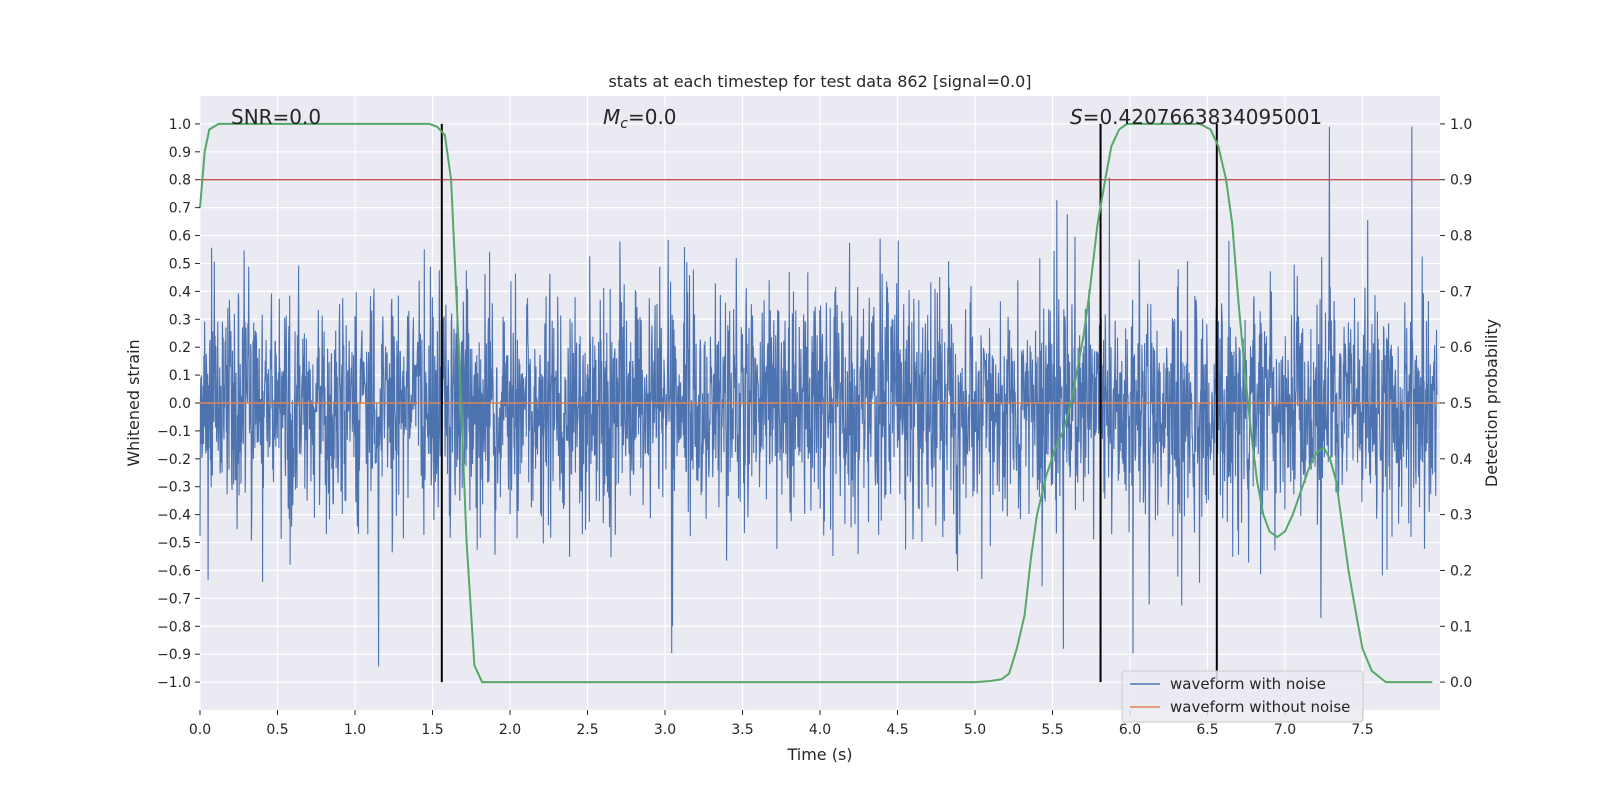  Describe the element at coordinates (819, 754) in the screenshot. I see `x-axis-label: Time (s)` at that location.